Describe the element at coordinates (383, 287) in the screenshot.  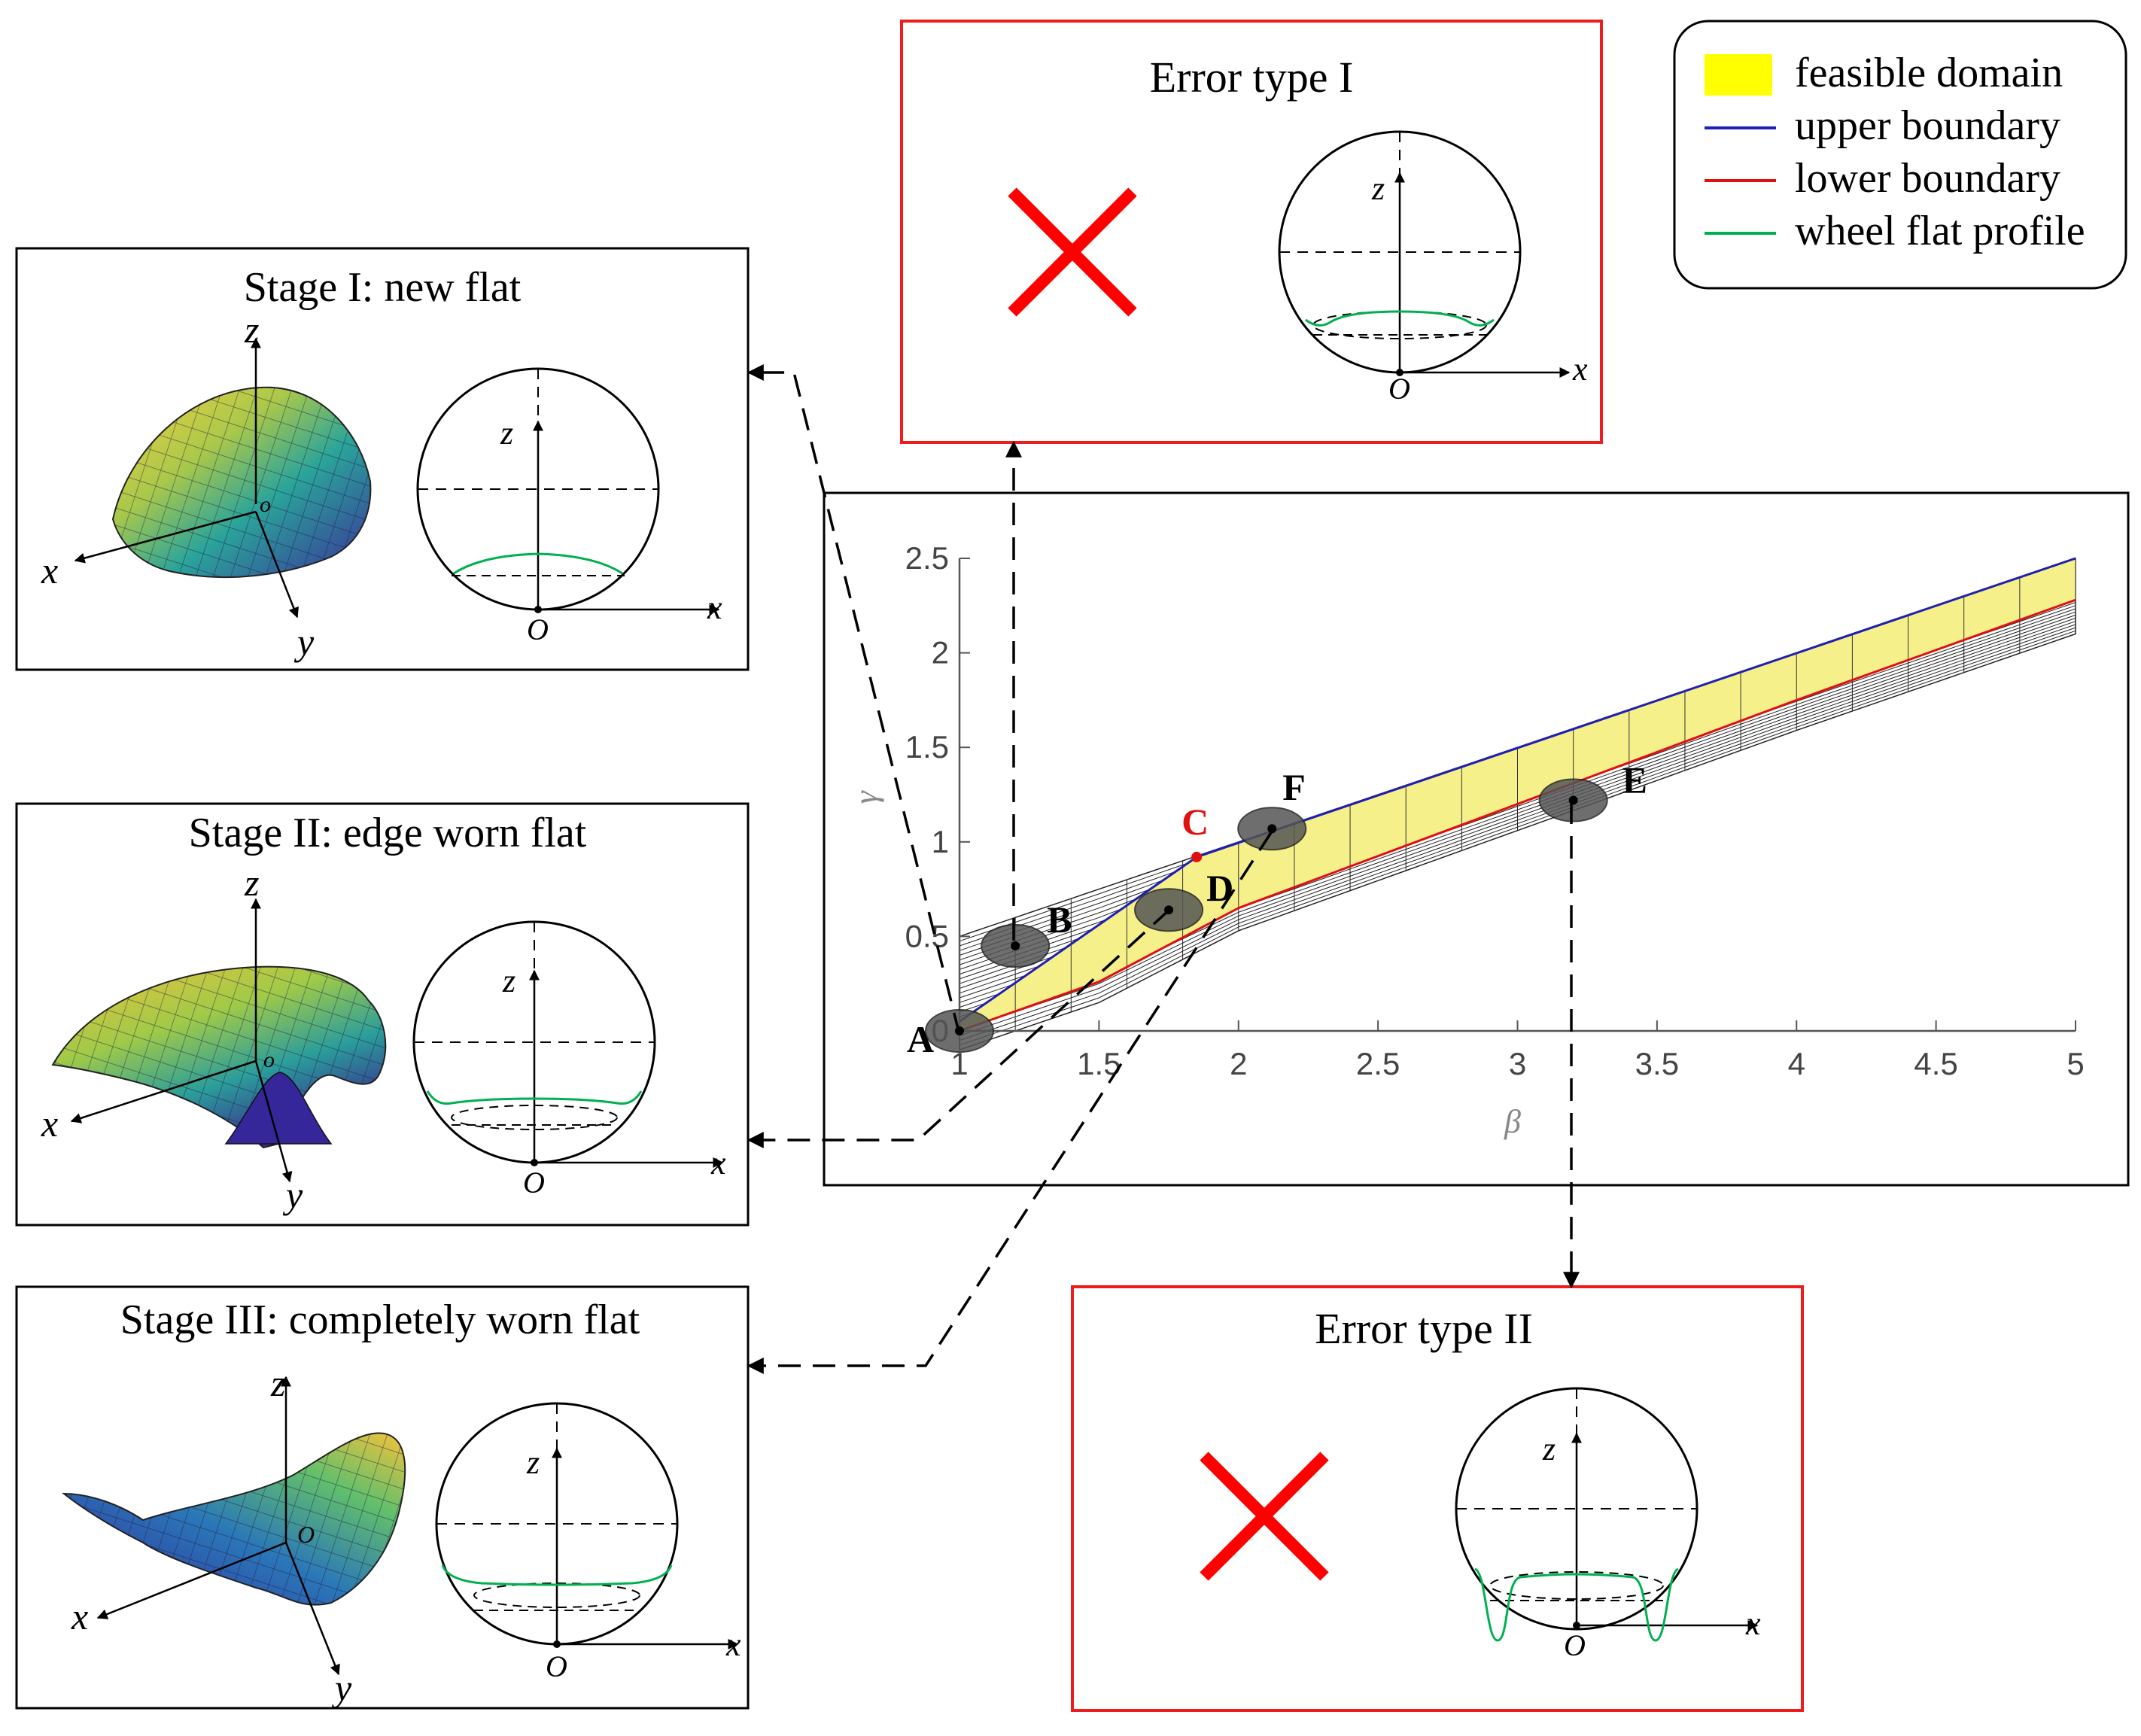
I see `stage1-title: Stage I: new flat` at that location.